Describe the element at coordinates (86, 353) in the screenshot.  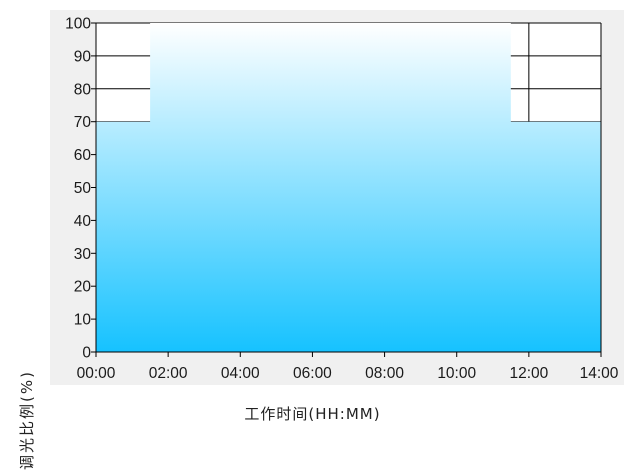
I see `y-tick-label: 0` at that location.